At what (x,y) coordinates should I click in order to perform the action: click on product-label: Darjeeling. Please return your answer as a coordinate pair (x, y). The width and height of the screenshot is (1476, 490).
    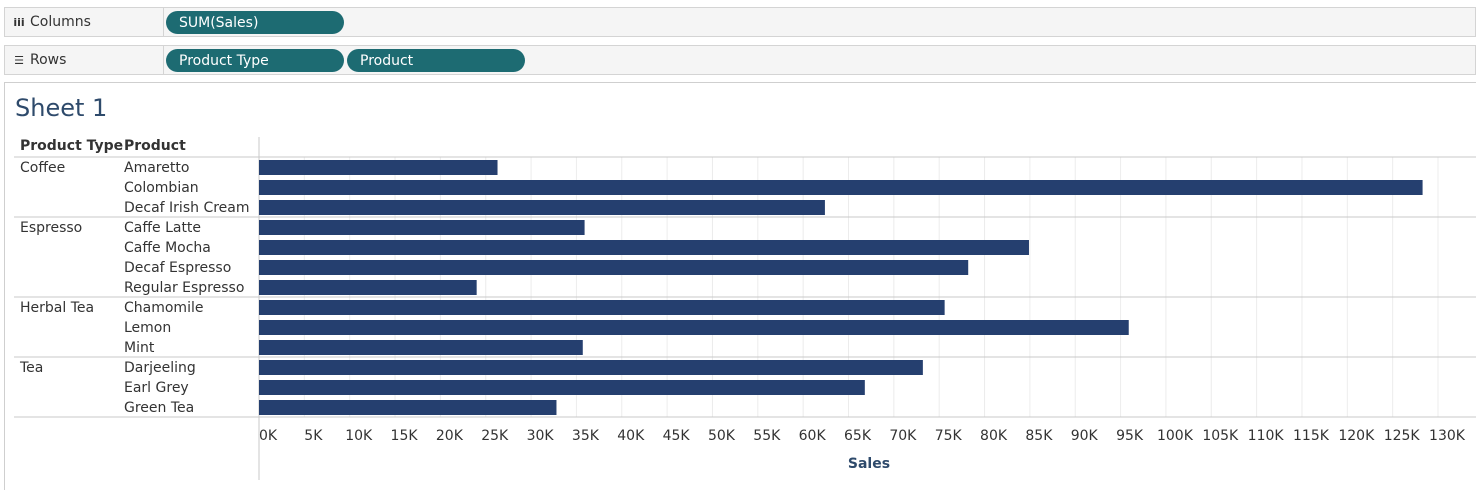
    Looking at the image, I should click on (160, 368).